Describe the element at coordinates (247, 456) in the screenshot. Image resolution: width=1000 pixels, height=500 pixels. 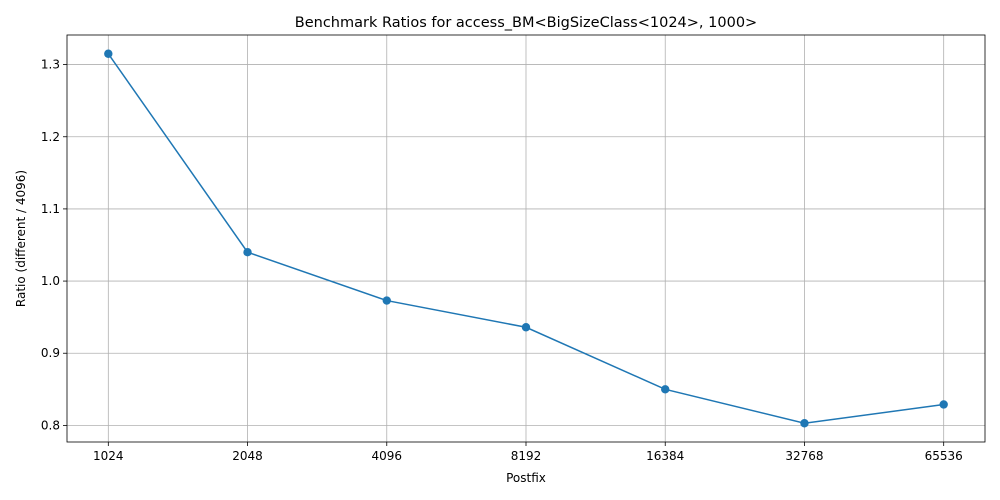
I see `x-tick-label: 2048` at that location.